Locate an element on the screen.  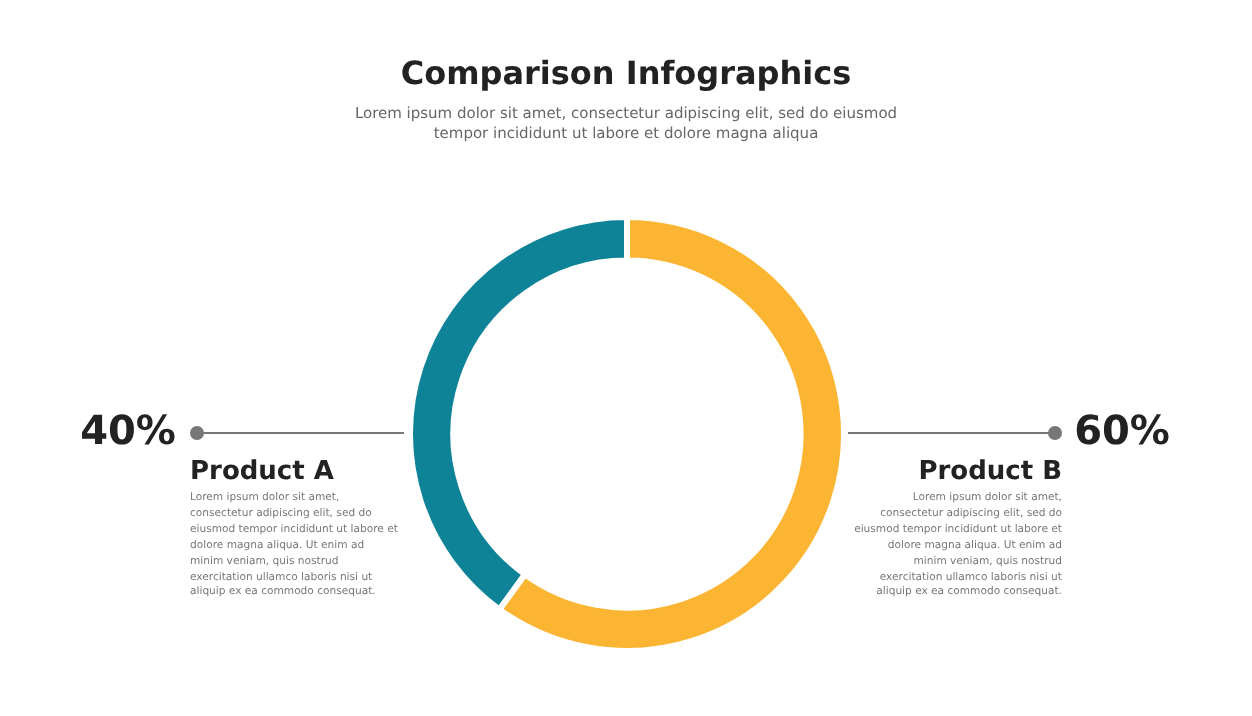
chart-title: Comparison Infographics is located at coordinates (626, 73).